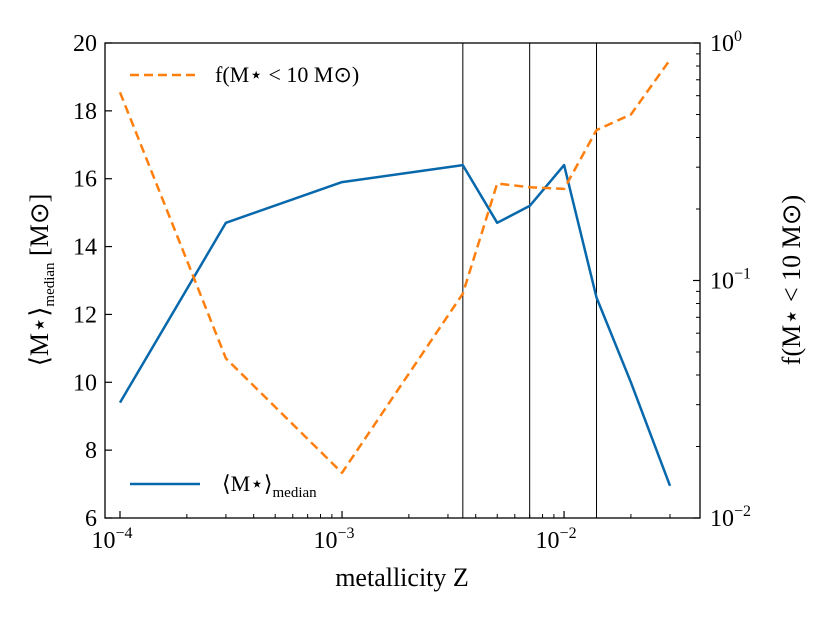 This screenshot has width=830, height=623. Describe the element at coordinates (91, 519) in the screenshot. I see `left-tick-label-0: 6` at that location.